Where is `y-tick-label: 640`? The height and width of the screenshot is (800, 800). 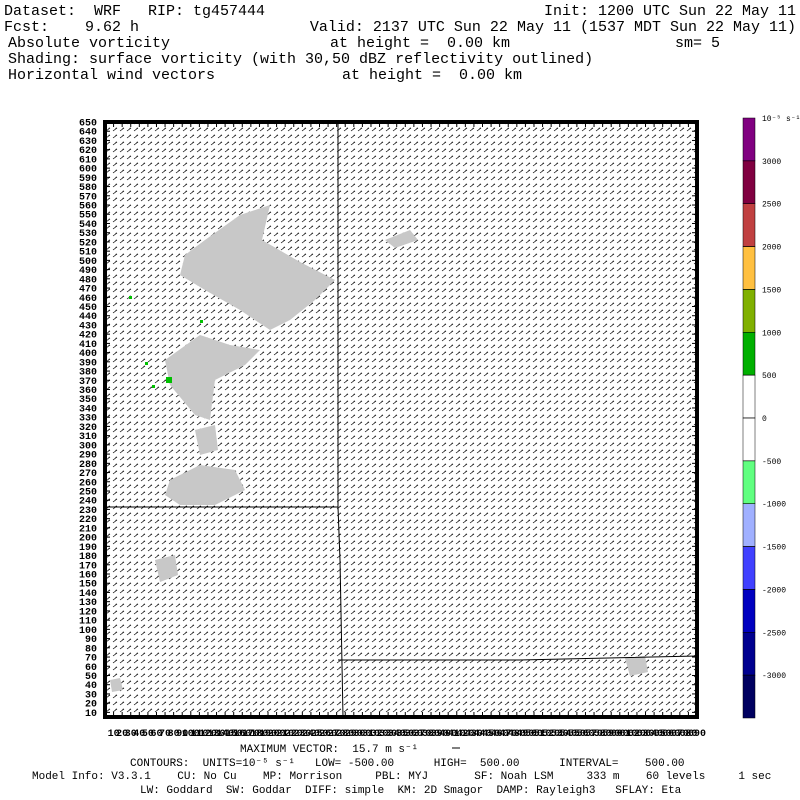
y-tick-label: 640 is located at coordinates (88, 133).